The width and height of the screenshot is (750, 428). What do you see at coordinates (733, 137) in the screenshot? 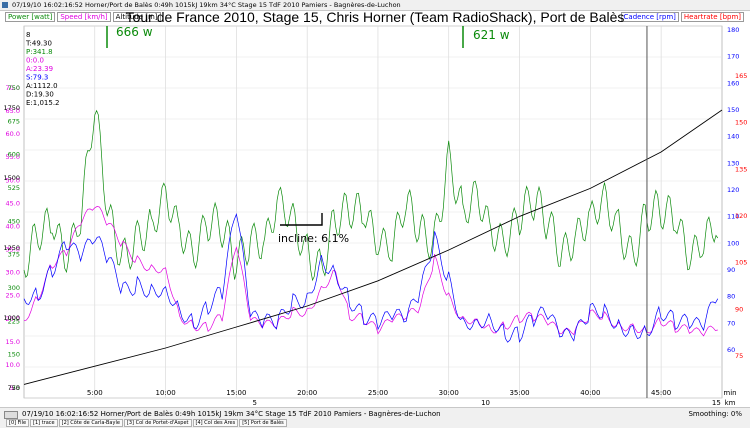
I see `y-tick-cadence: 140` at bounding box center [733, 137].